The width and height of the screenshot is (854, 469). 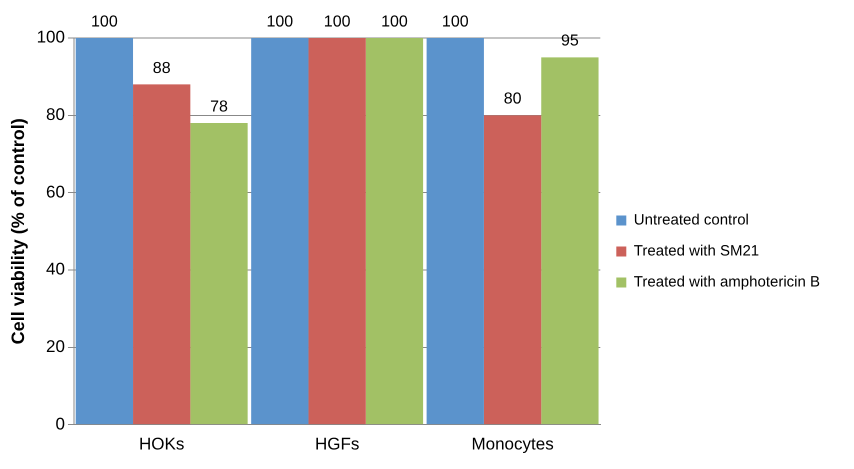 I want to click on y-tick-label: 60, so click(x=55, y=192).